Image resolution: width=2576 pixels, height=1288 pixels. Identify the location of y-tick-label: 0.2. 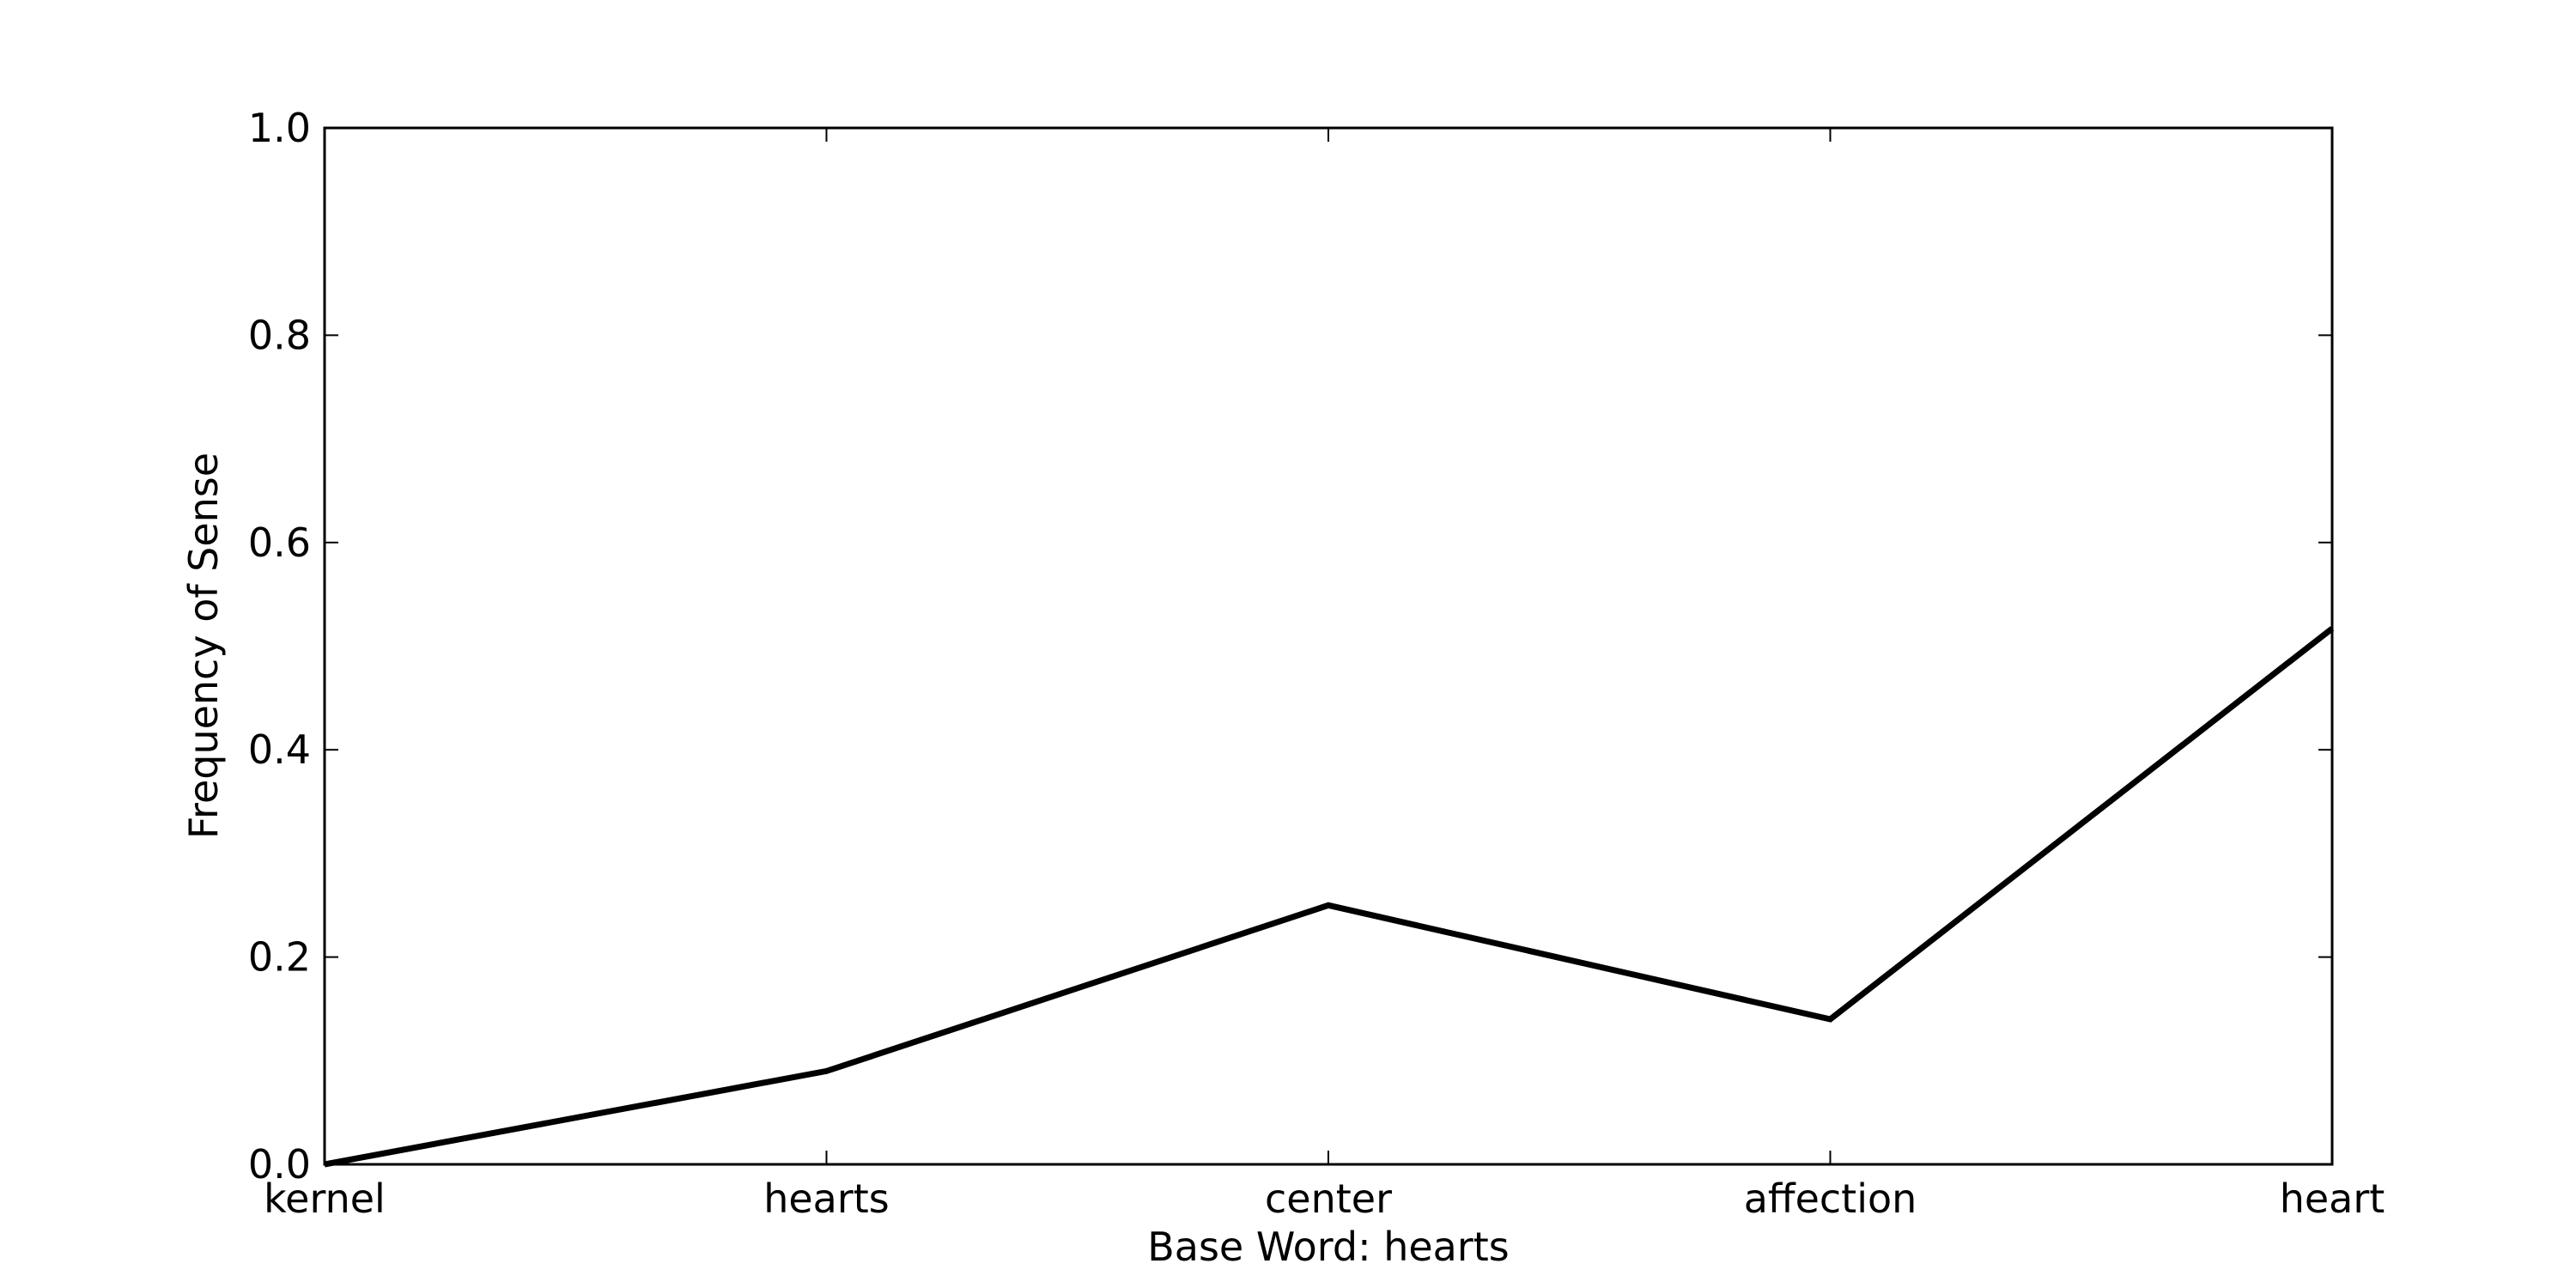
(280, 958).